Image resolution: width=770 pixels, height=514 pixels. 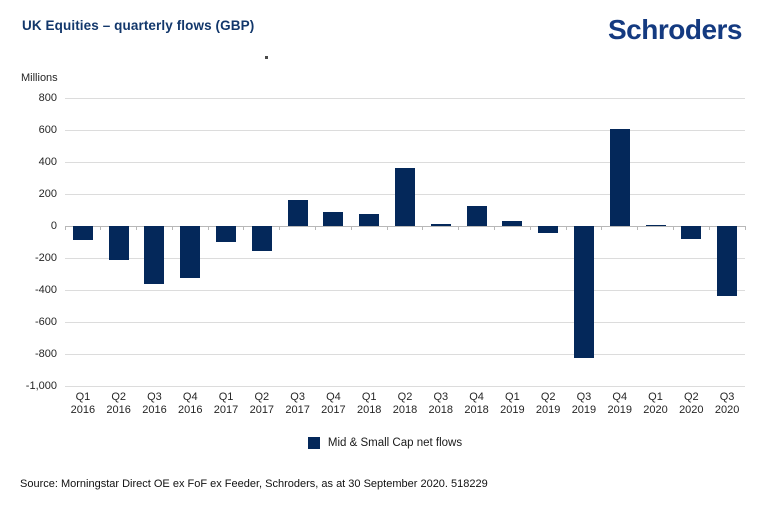 What do you see at coordinates (369, 220) in the screenshot?
I see `bar-q1-2018` at bounding box center [369, 220].